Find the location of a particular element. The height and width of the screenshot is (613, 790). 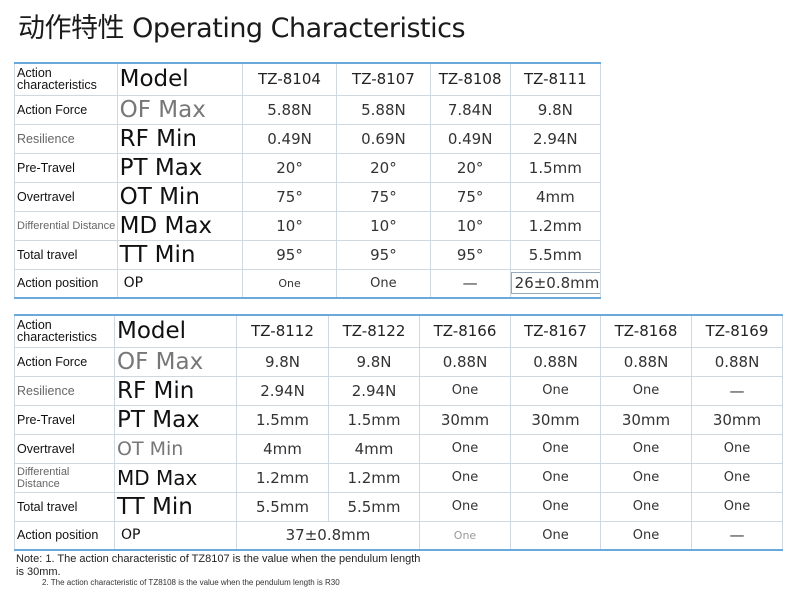

table1-row-tt: Total travel TT Min 95° 95° 95° 5.5mm is located at coordinates (308, 254).